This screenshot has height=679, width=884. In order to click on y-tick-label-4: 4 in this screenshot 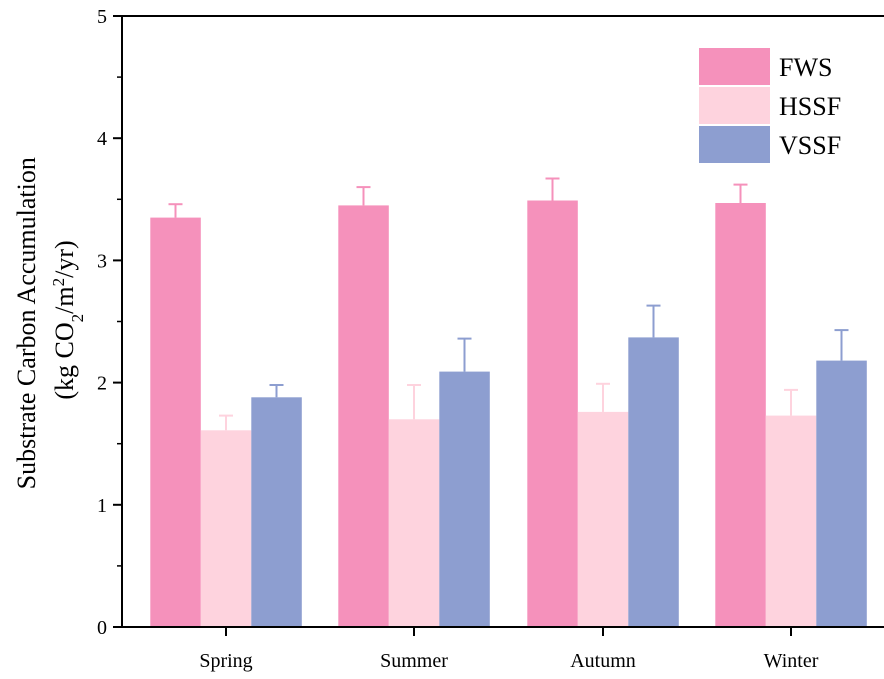, I will do `click(102, 139)`.